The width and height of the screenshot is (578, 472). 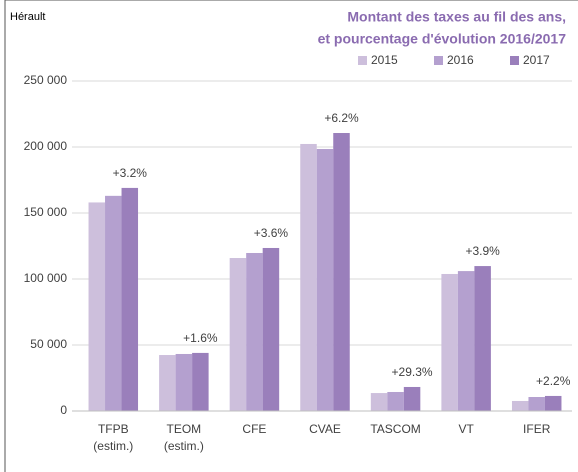 What do you see at coordinates (412, 372) in the screenshot?
I see `annotation: +29.3%` at bounding box center [412, 372].